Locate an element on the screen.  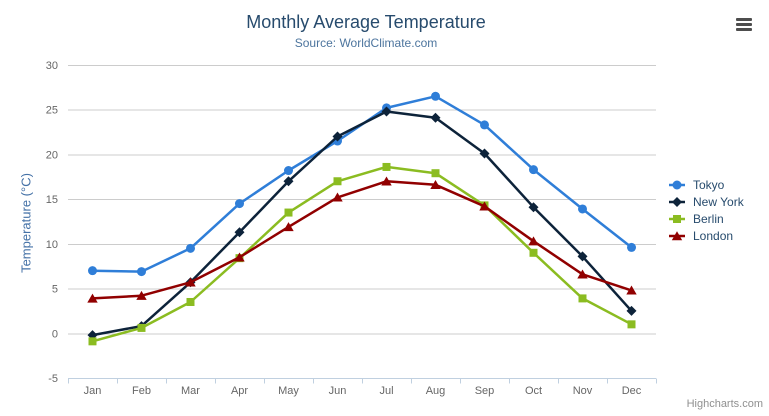
export-menu-button is located at coordinates (744, 24).